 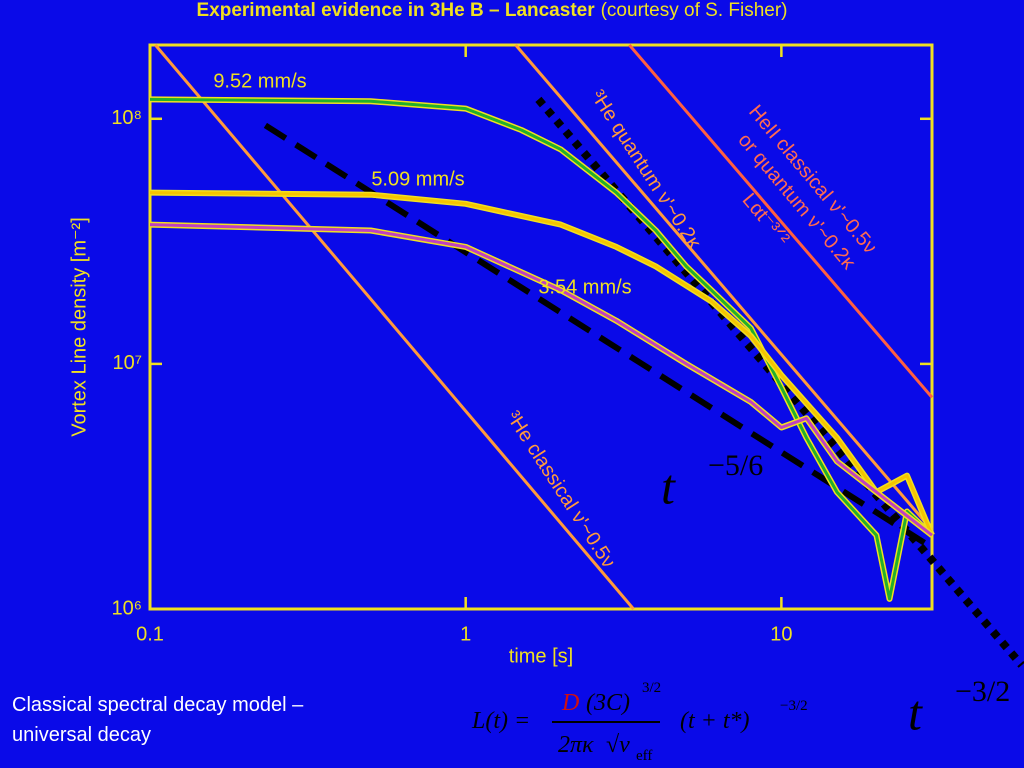 What do you see at coordinates (982, 691) in the screenshot?
I see `annotation-exponent: −3/2` at bounding box center [982, 691].